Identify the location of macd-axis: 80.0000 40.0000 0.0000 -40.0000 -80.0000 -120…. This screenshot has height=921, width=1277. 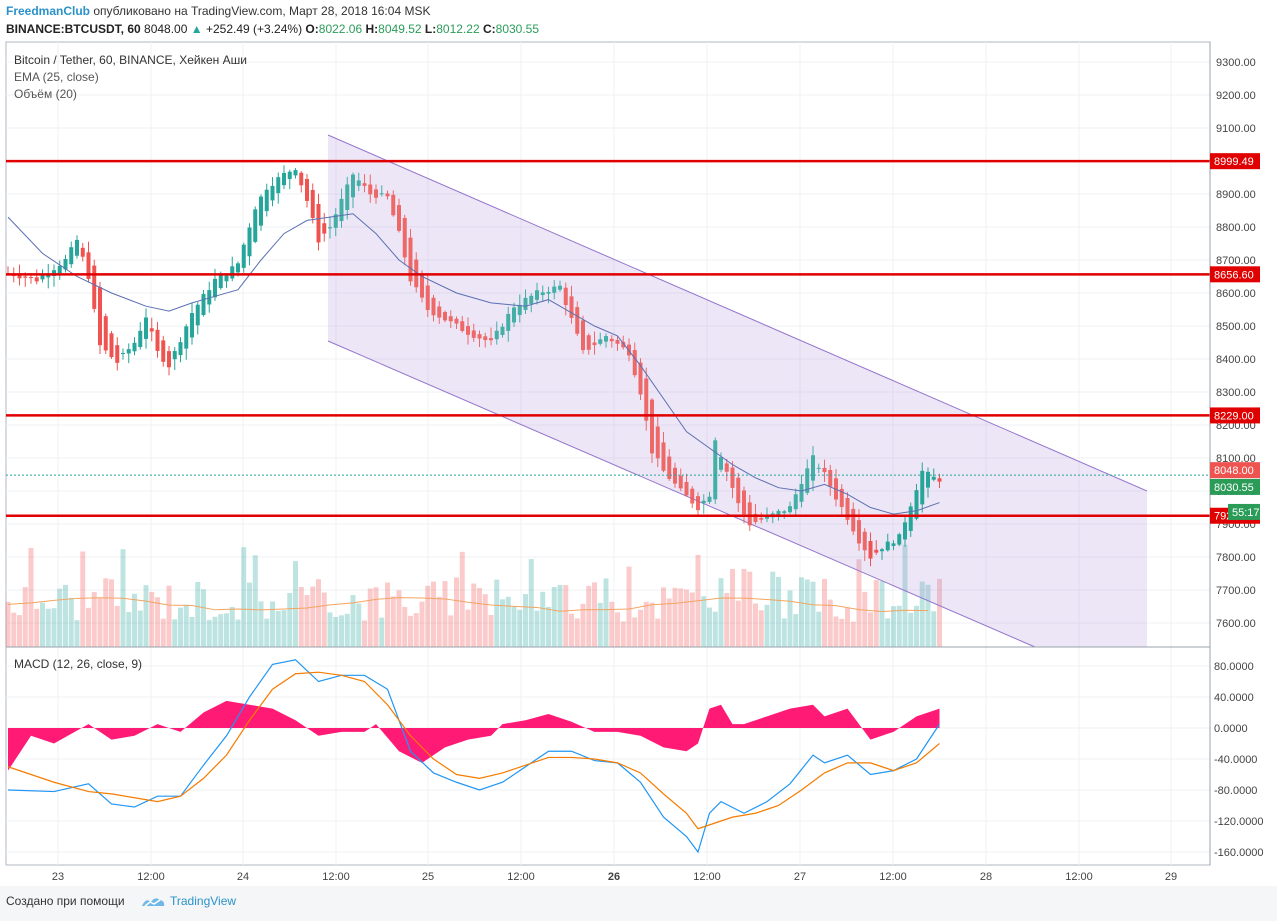
(1239, 760).